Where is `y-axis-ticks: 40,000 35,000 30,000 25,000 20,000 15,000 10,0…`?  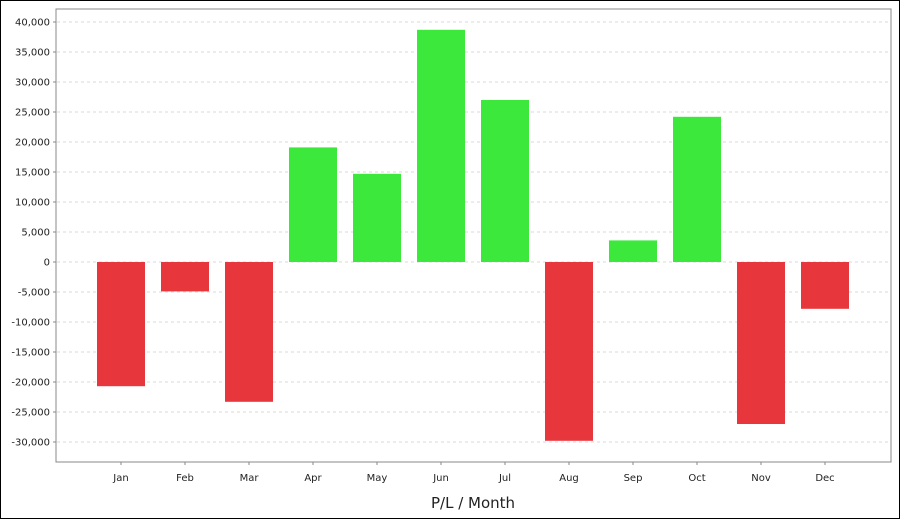 y-axis-ticks: 40,000 35,000 30,000 25,000 20,000 15,000 10,0… is located at coordinates (33, 233).